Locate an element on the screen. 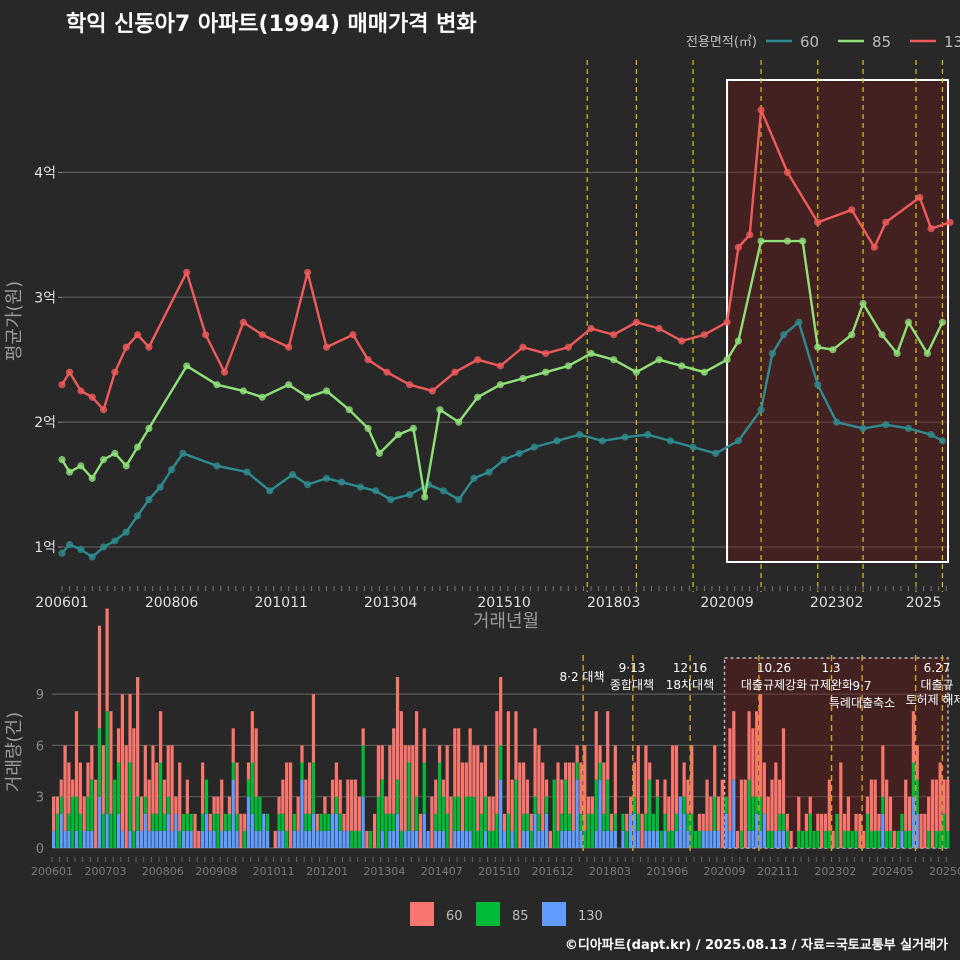  bar-legend-label: 60 is located at coordinates (454, 916).